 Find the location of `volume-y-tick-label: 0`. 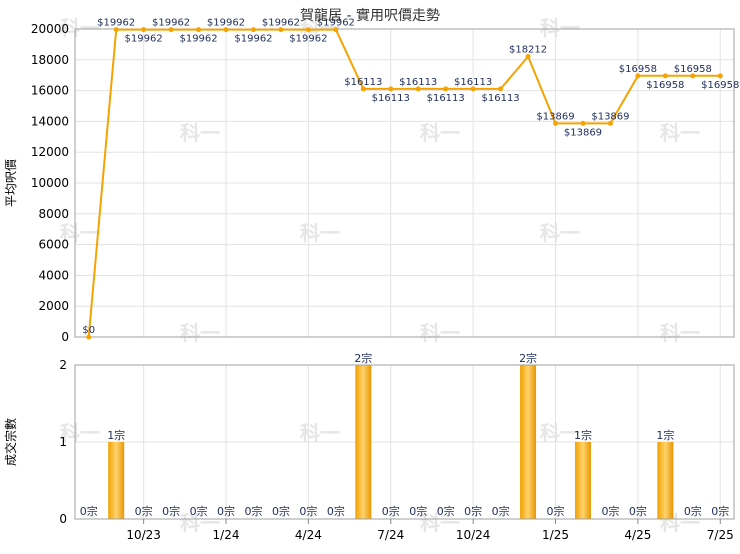

volume-y-tick-label: 0 is located at coordinates (63, 519).